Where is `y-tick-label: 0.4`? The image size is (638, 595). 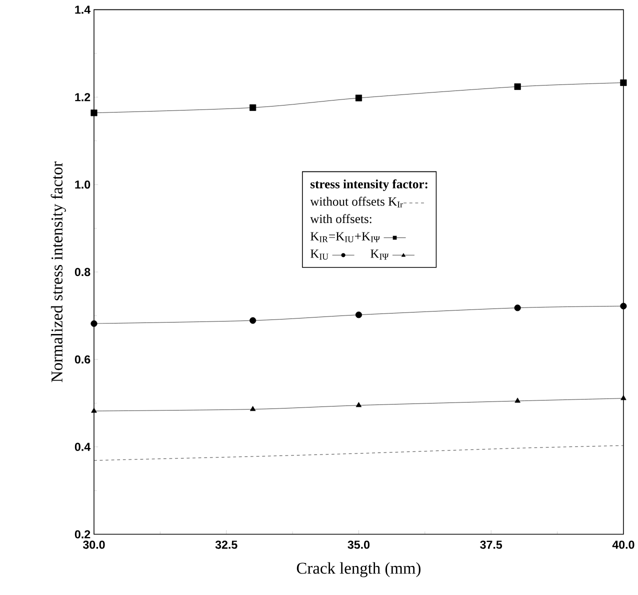
y-tick-label: 0.4 is located at coordinates (82, 446).